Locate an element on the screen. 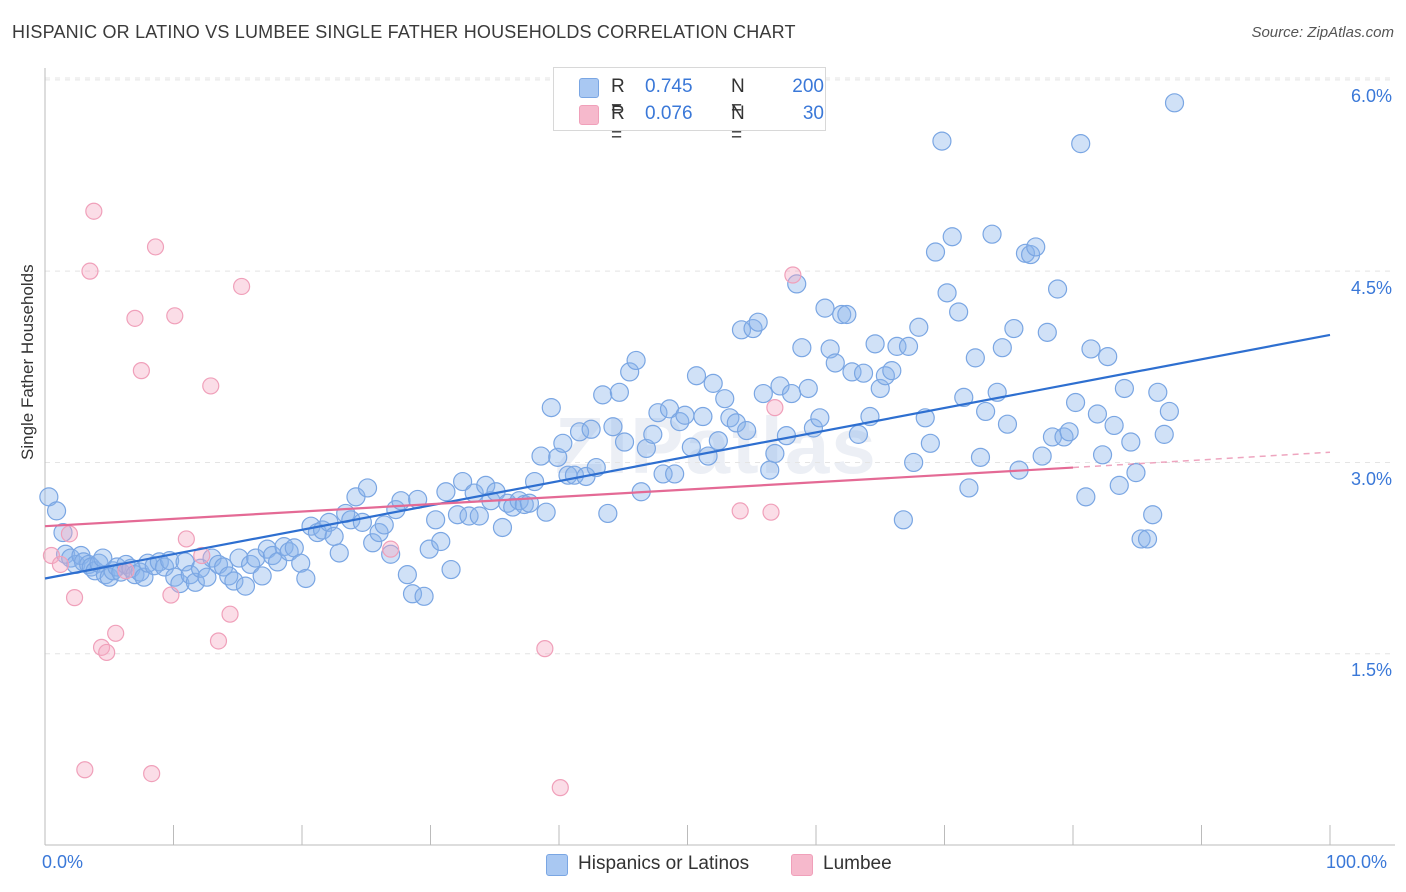  n-label: N = is located at coordinates (738, 124).